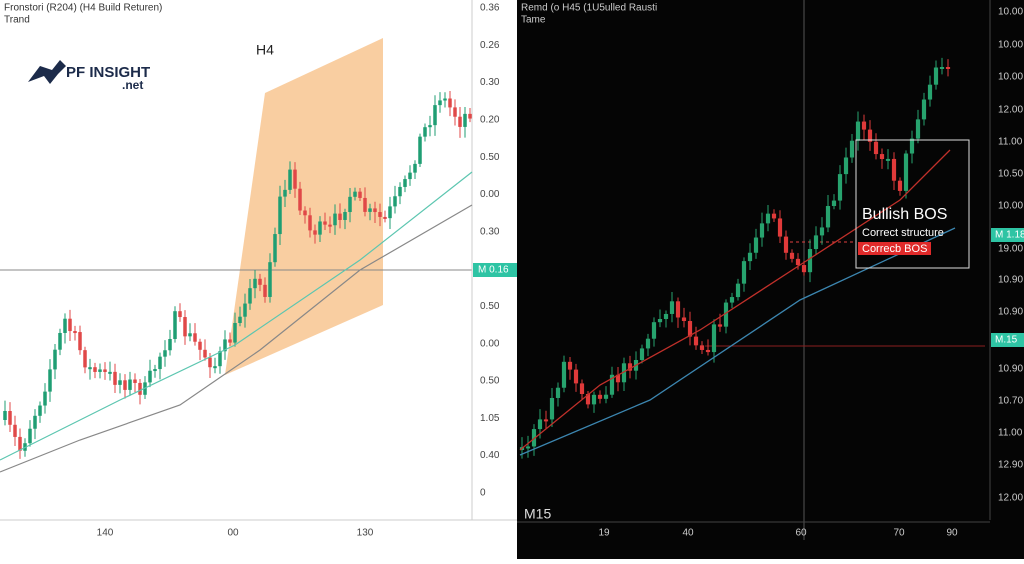 This screenshot has width=1024, height=564. I want to click on y-axis-label: 0.20, so click(490, 120).